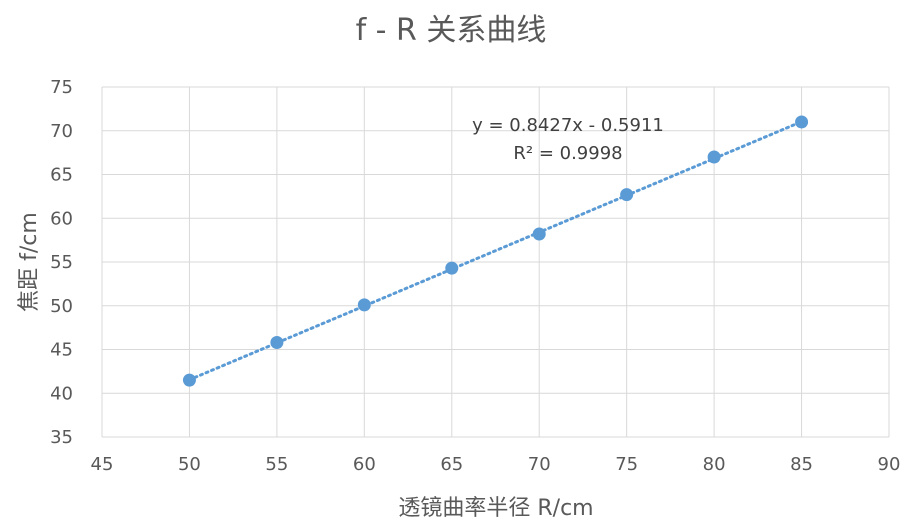  What do you see at coordinates (364, 464) in the screenshot?
I see `x-tick-label: 60` at bounding box center [364, 464].